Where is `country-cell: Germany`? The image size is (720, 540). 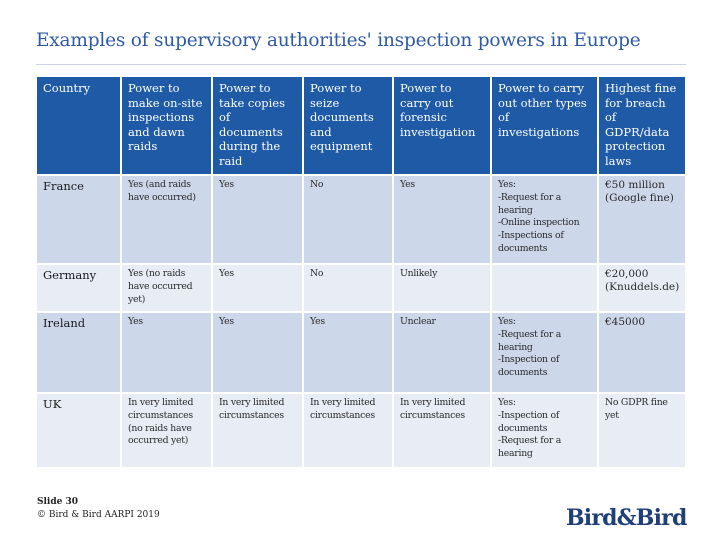 country-cell: Germany is located at coordinates (79, 288).